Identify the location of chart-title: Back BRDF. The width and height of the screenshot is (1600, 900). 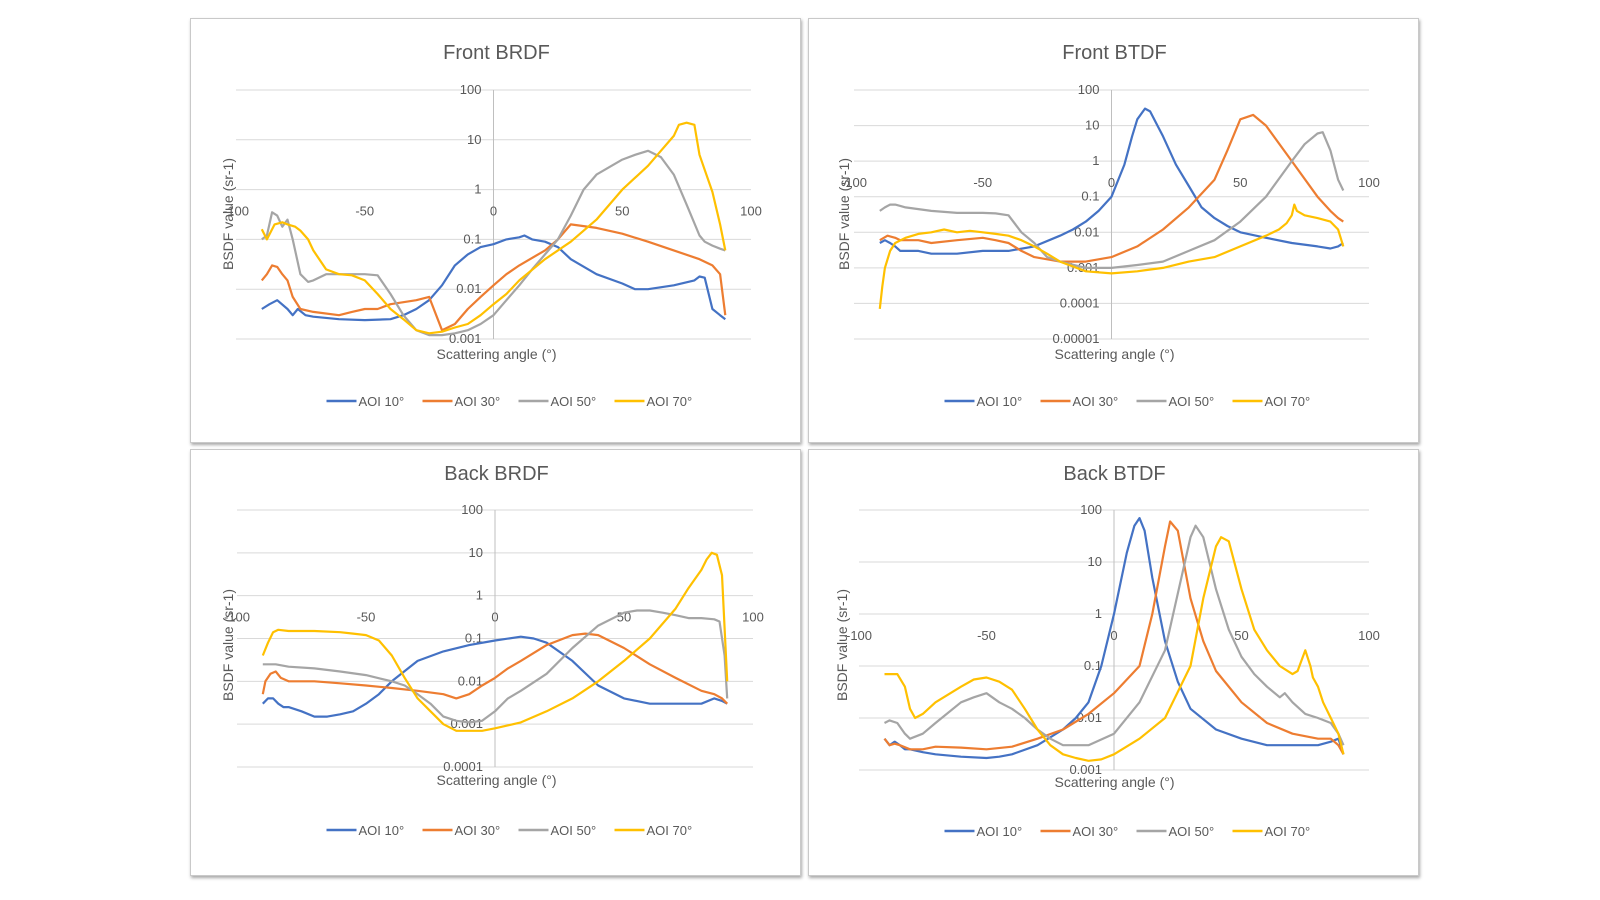
(496, 474).